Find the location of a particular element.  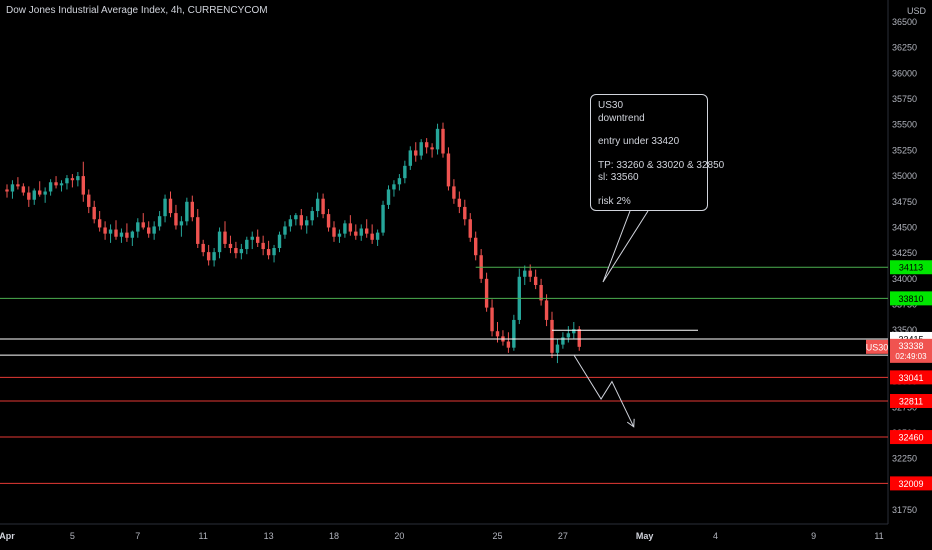

y-tick-label: 34250 is located at coordinates (904, 253).